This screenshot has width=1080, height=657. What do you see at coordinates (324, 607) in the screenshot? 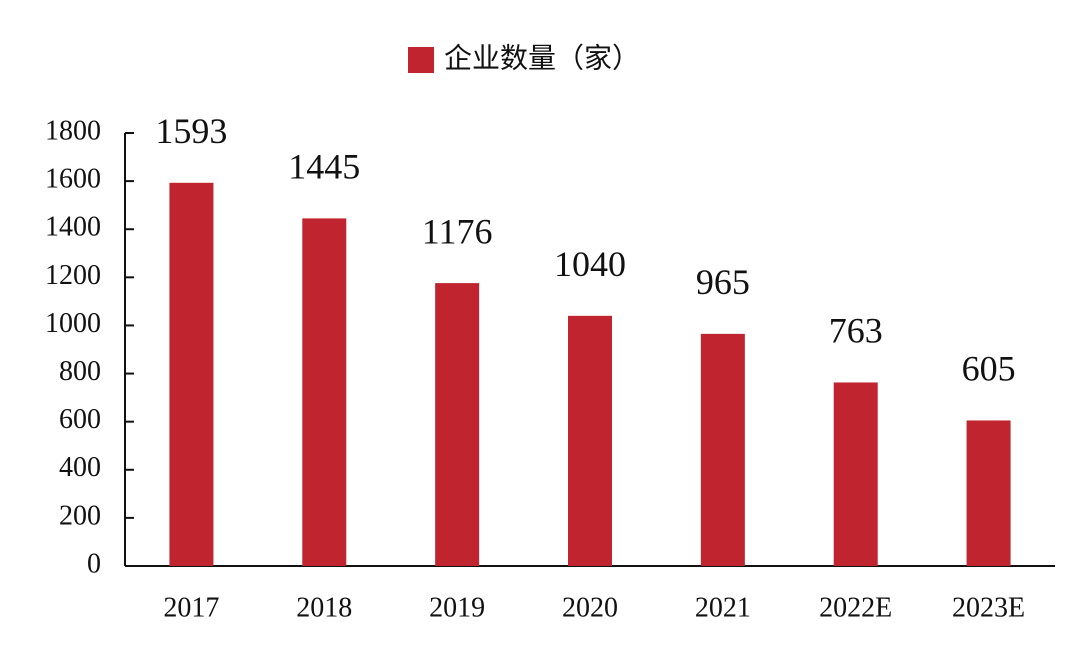
I see `x-tick-label: 2018` at bounding box center [324, 607].